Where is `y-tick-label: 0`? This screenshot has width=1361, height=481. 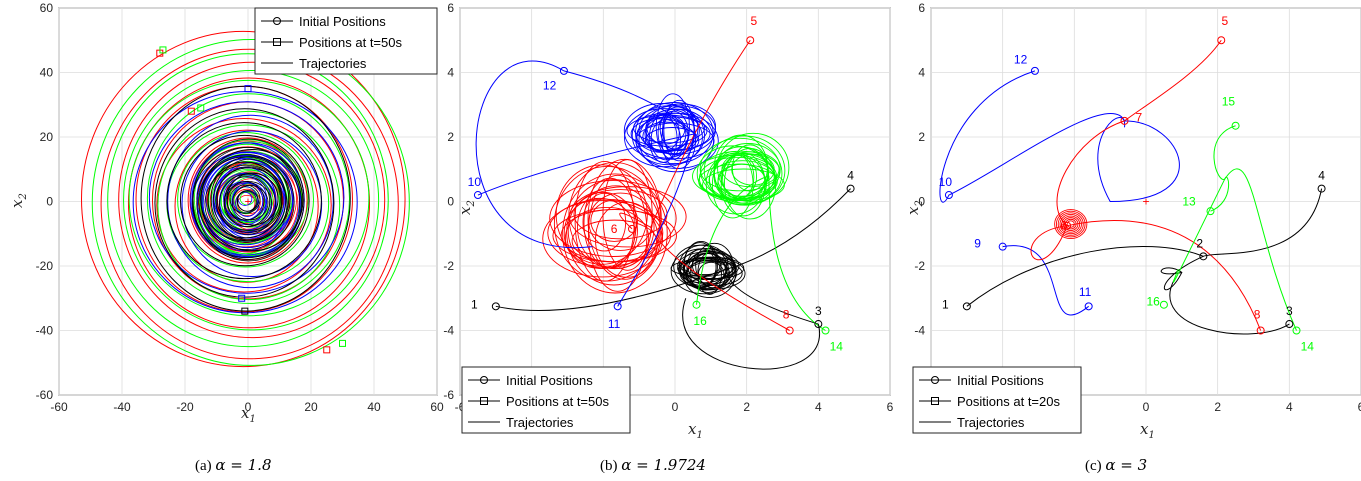
y-tick-label: 0 is located at coordinates (450, 202).